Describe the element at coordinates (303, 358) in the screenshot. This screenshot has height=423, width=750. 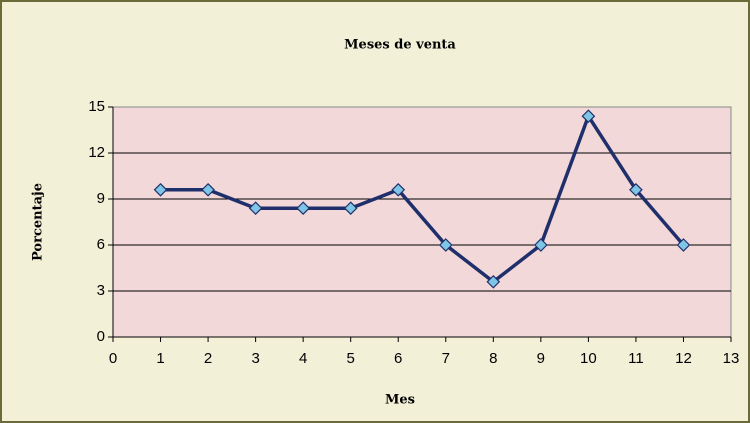
I see `x-tick-label: 4` at that location.